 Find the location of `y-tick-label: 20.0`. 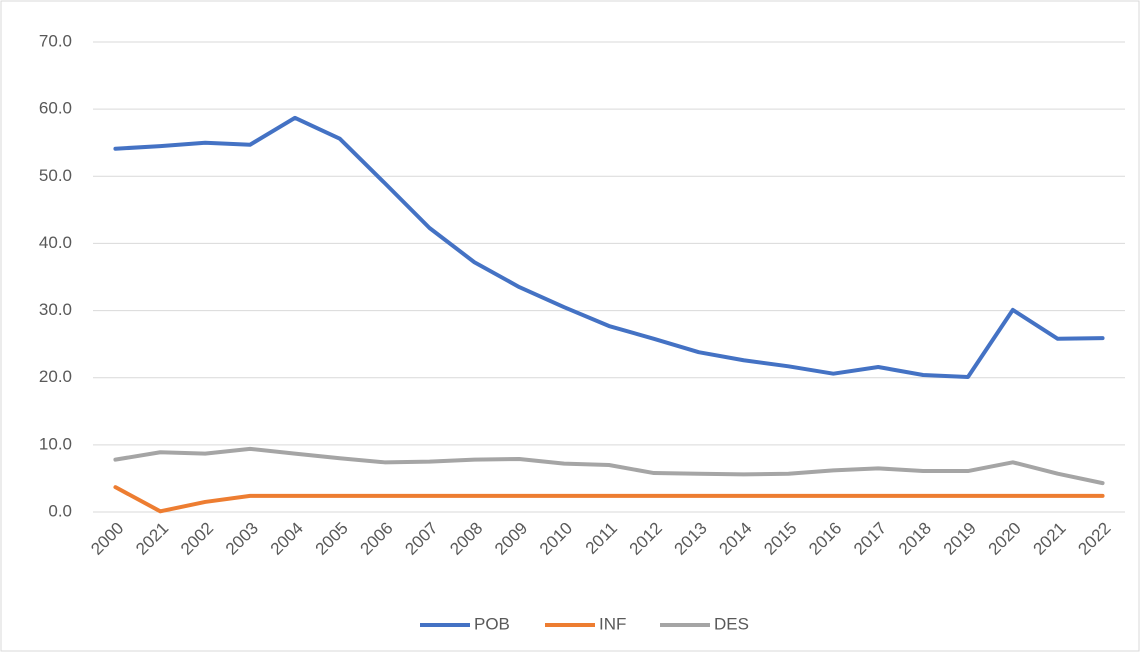

y-tick-label: 20.0 is located at coordinates (55, 376).